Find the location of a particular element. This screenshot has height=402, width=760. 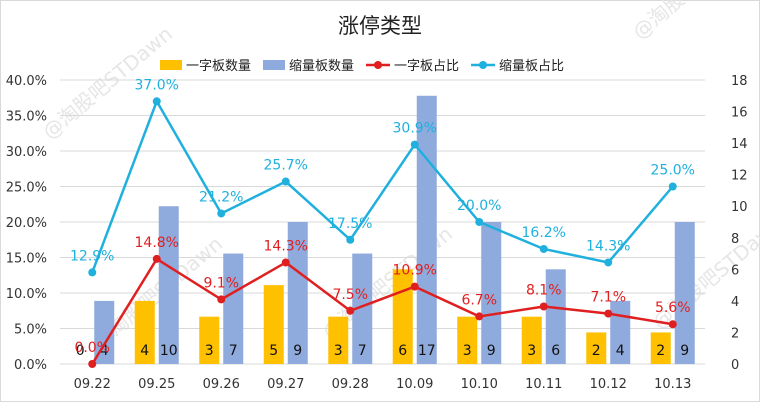

left-tick-label: 15.0% is located at coordinates (26, 259).